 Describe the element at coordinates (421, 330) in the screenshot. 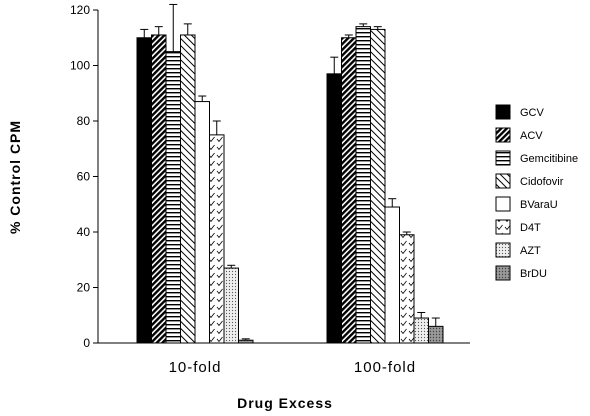

I see `bar-azt-100fold` at that location.